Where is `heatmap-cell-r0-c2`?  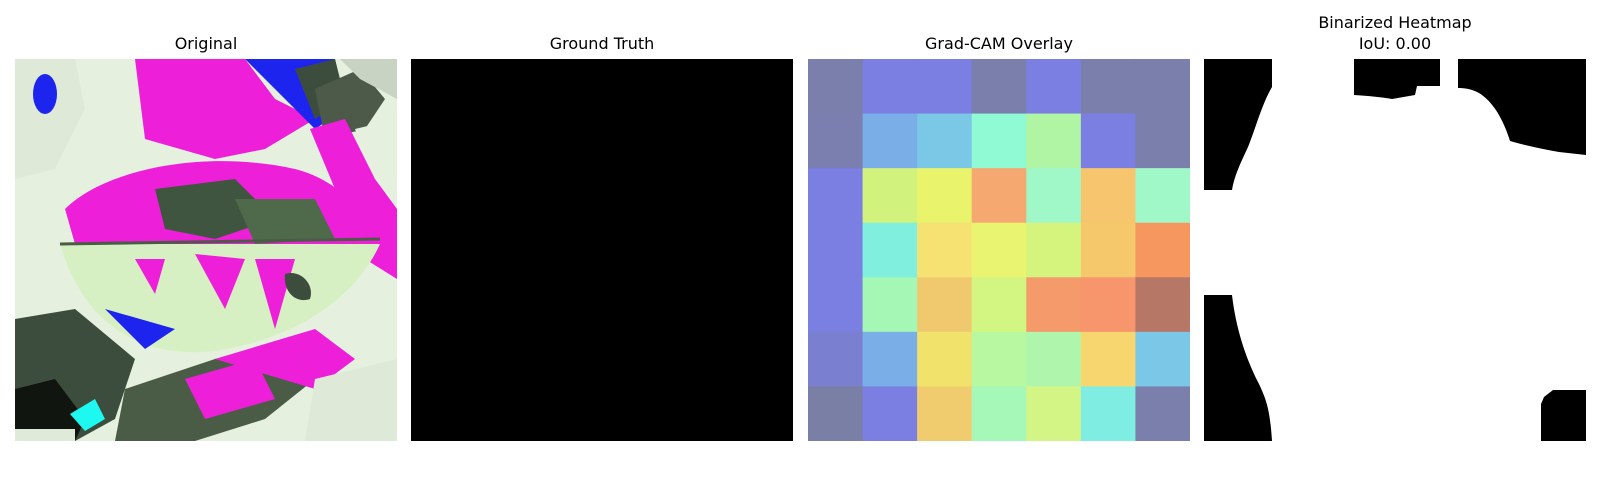 heatmap-cell-r0-c2 is located at coordinates (945, 87).